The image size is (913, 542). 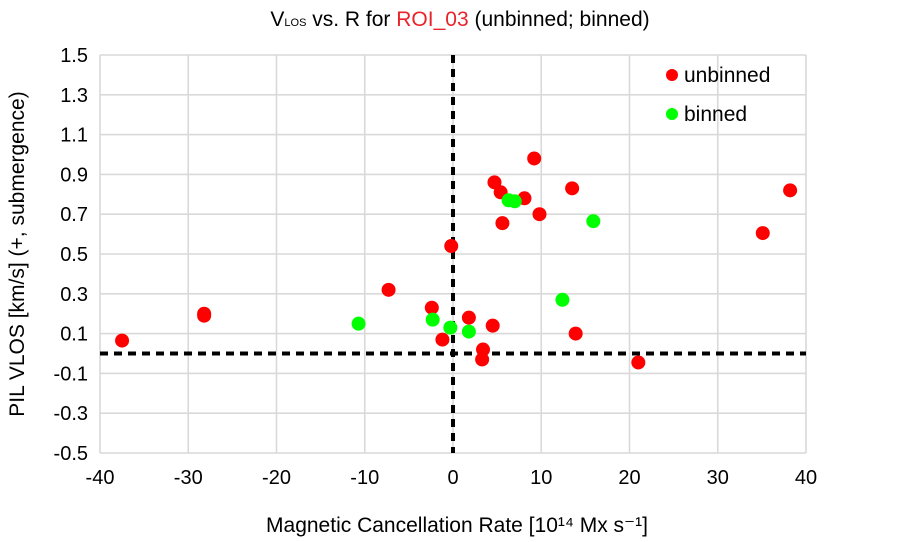 I want to click on x-tick-label: 40, so click(x=806, y=478).